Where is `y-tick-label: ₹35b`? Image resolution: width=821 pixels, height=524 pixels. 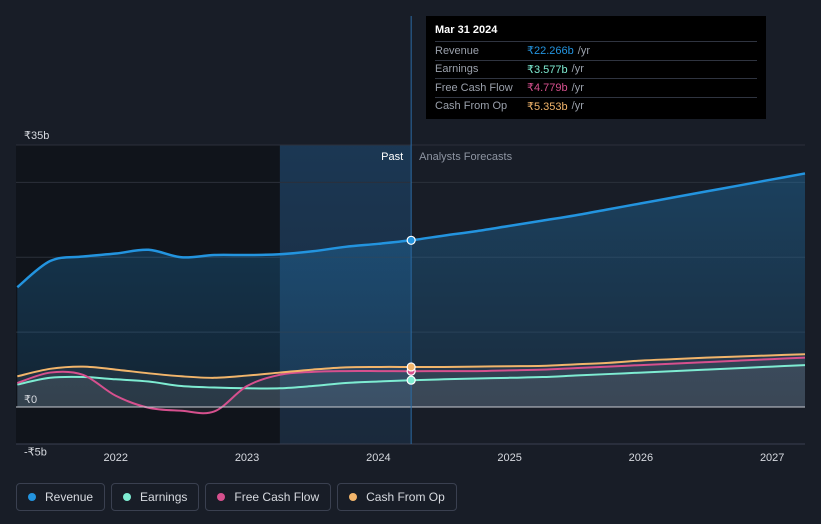 y-tick-label: ₹35b is located at coordinates (36, 136).